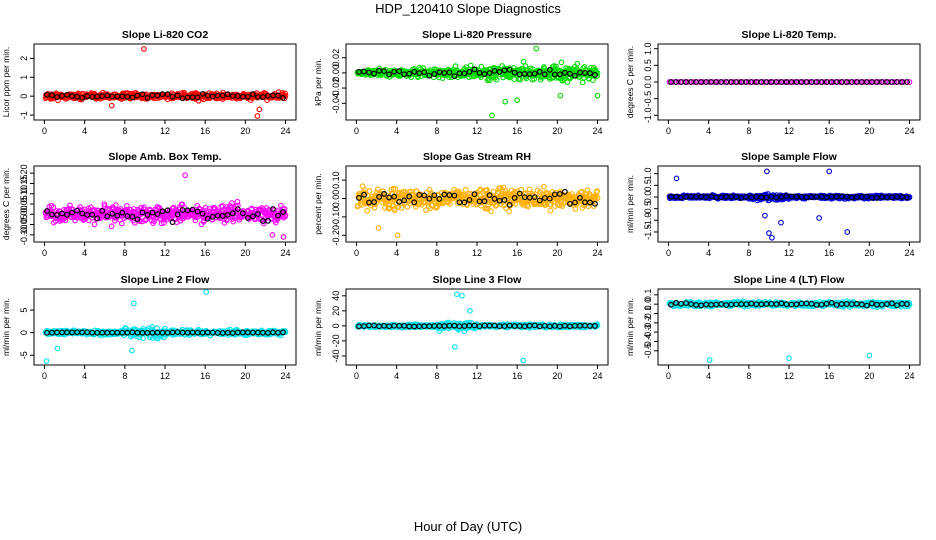  I want to click on y-tick-label: -1.0, so click(648, 116).